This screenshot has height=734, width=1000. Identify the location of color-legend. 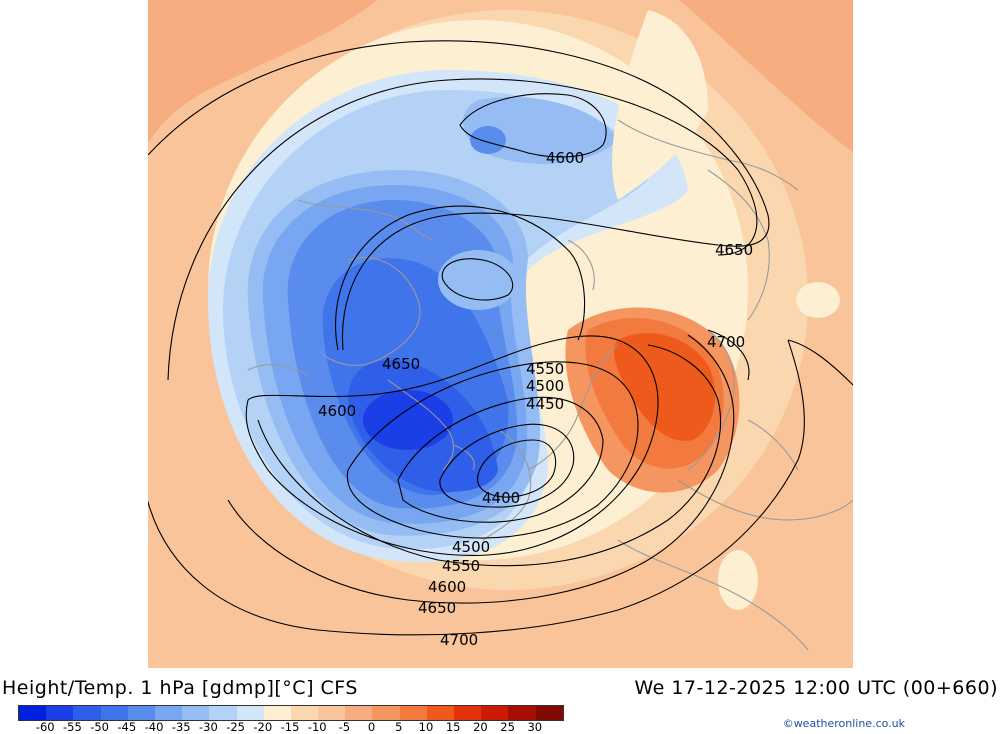
(291, 713).